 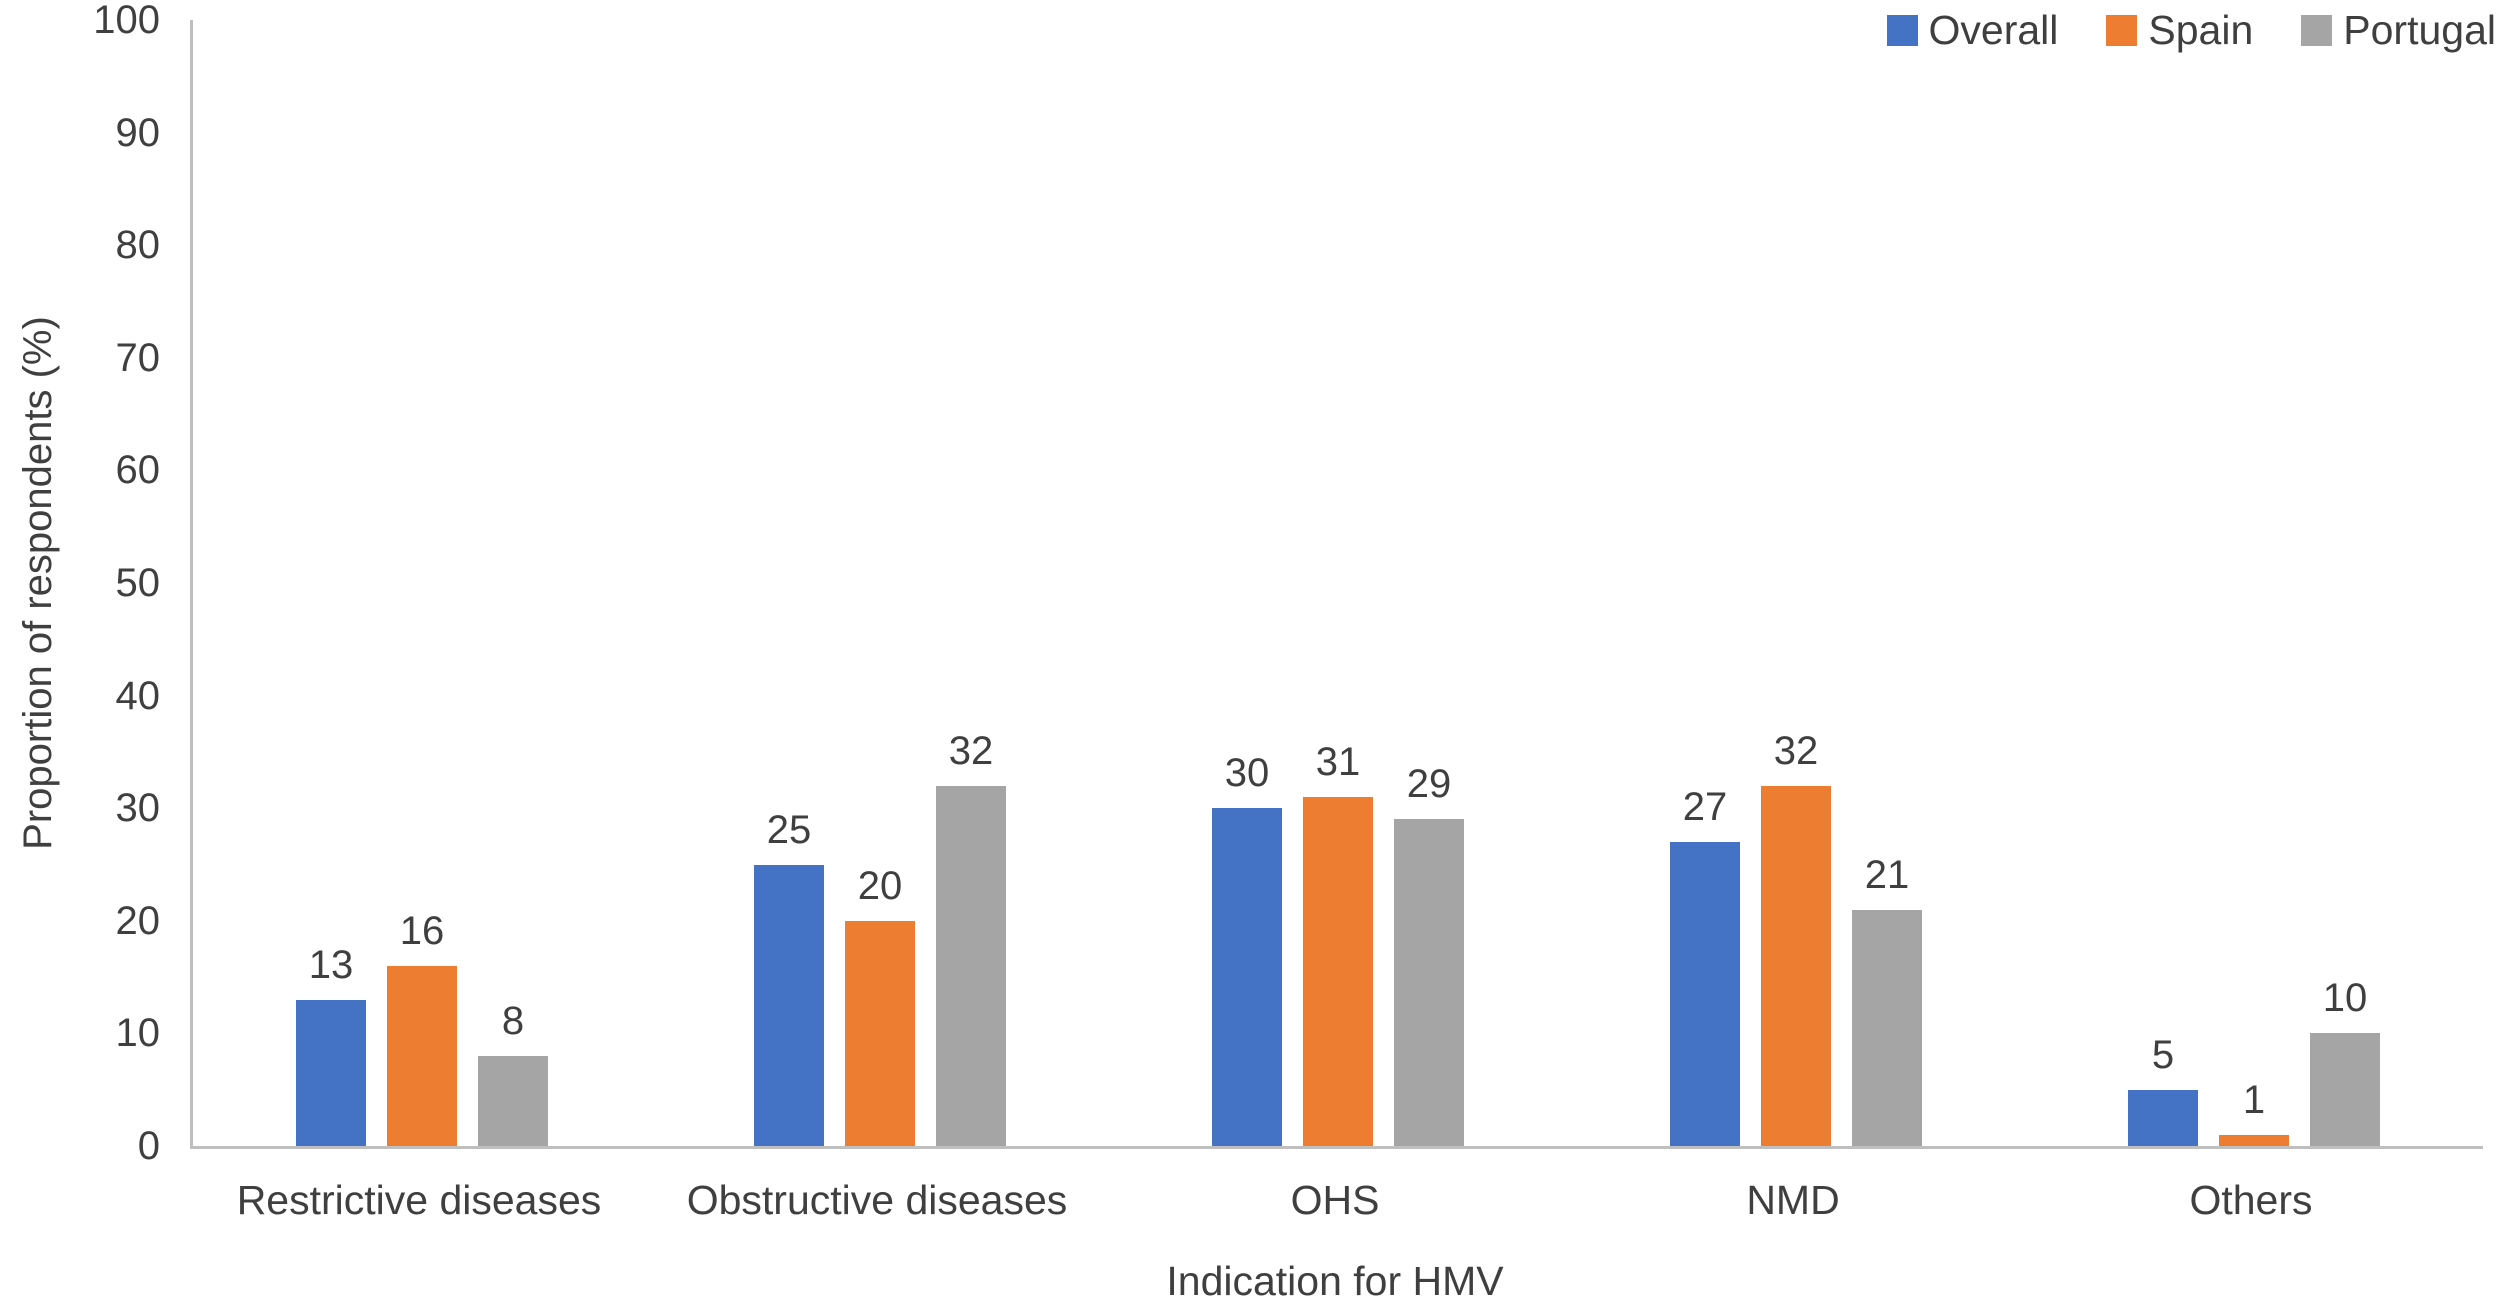 What do you see at coordinates (1705, 806) in the screenshot?
I see `bar-value-label: 27` at bounding box center [1705, 806].